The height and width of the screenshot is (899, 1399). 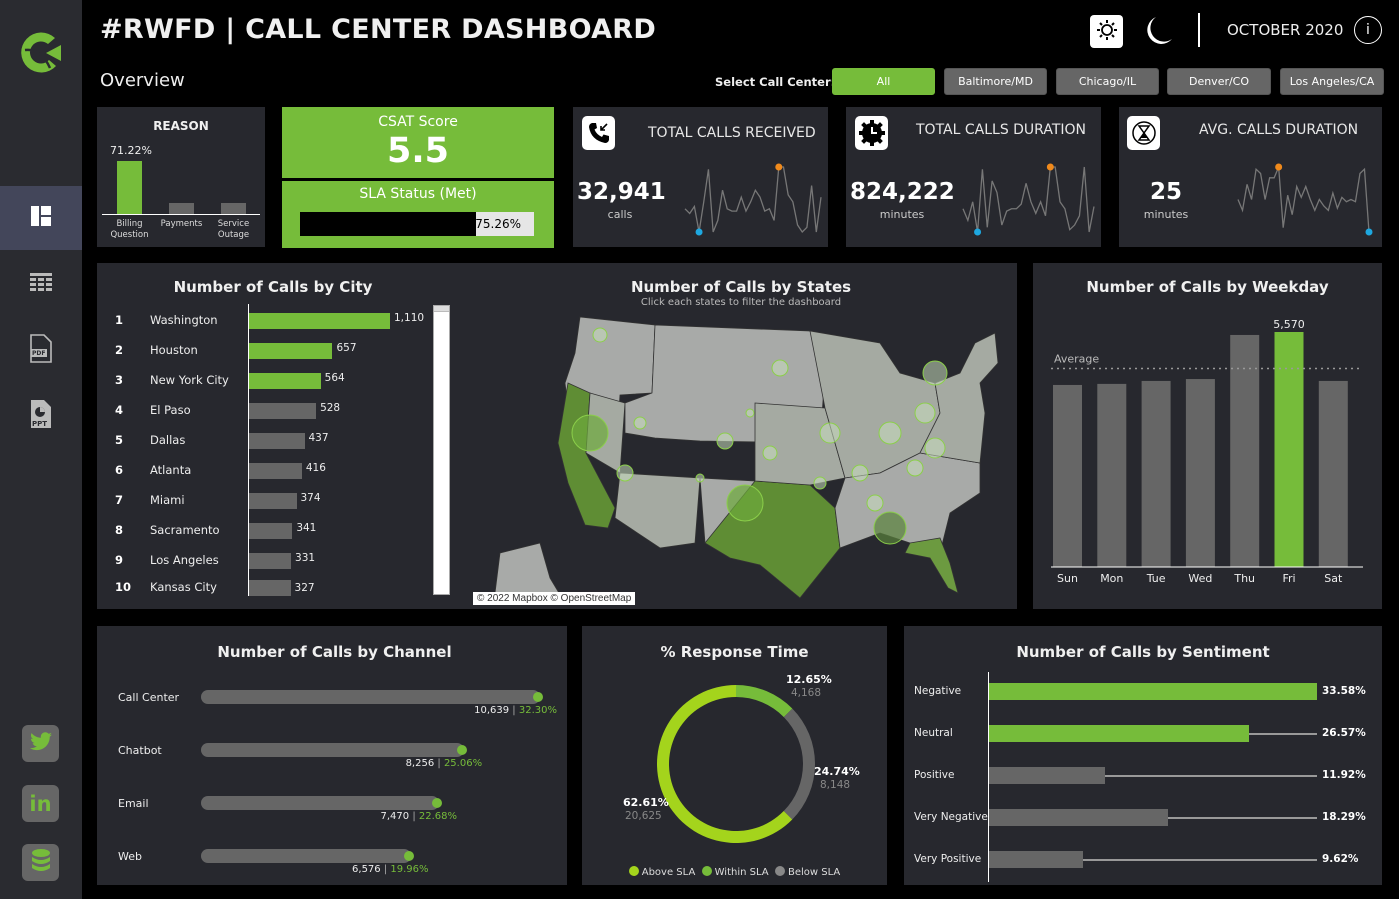 I want to click on reason-label-billing: Billing Question, so click(x=129, y=229).